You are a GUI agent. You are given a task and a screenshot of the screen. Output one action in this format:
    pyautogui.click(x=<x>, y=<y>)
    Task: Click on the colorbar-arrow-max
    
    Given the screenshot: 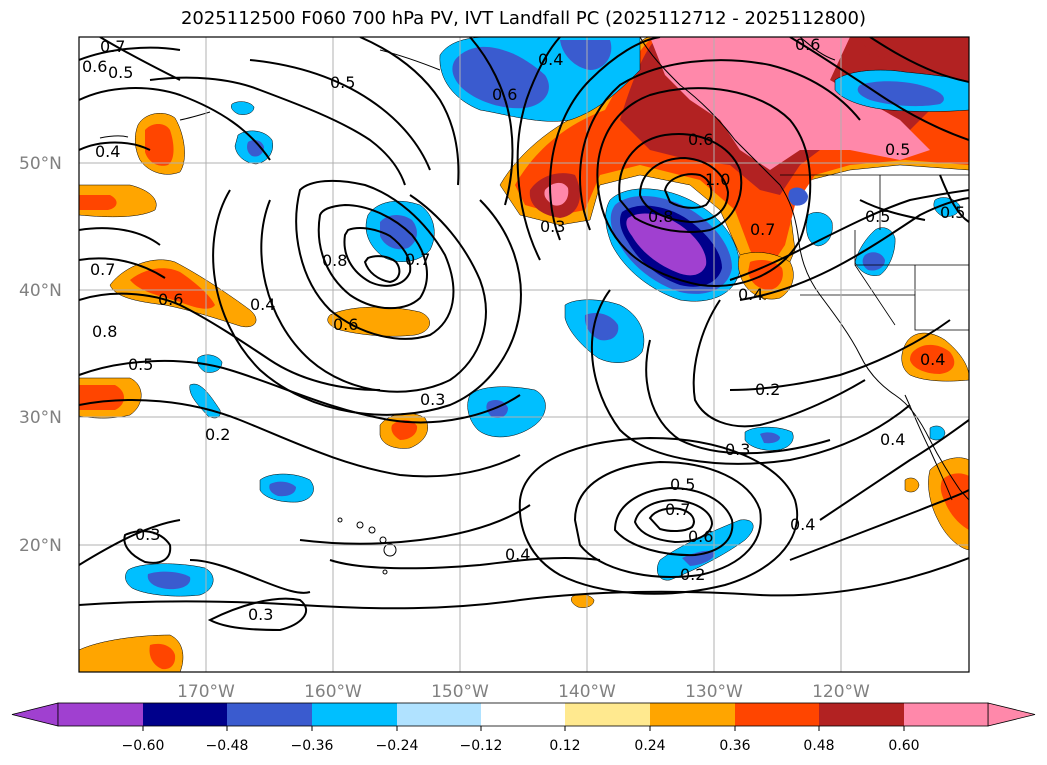 What is the action you would take?
    pyautogui.click(x=1011, y=714)
    